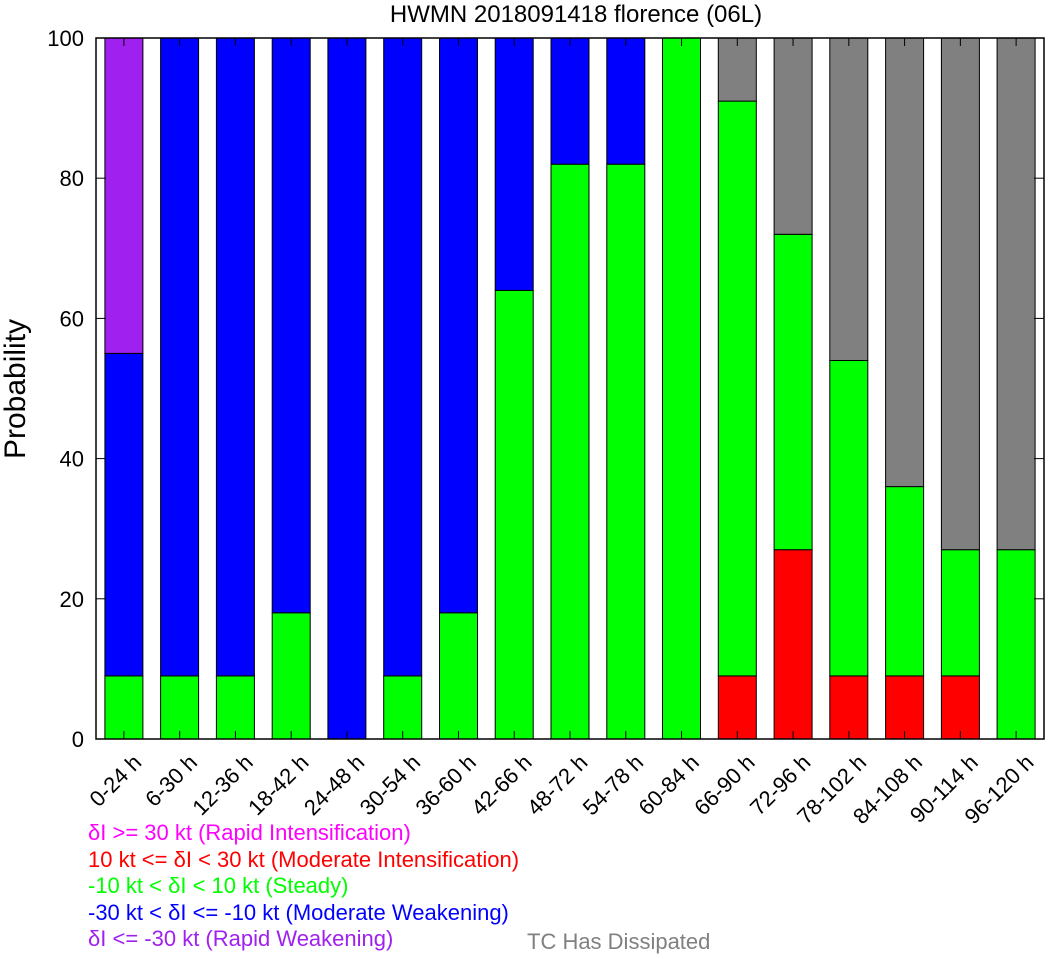 The width and height of the screenshot is (1057, 959). What do you see at coordinates (78, 739) in the screenshot?
I see `y-tick-label: 0` at bounding box center [78, 739].